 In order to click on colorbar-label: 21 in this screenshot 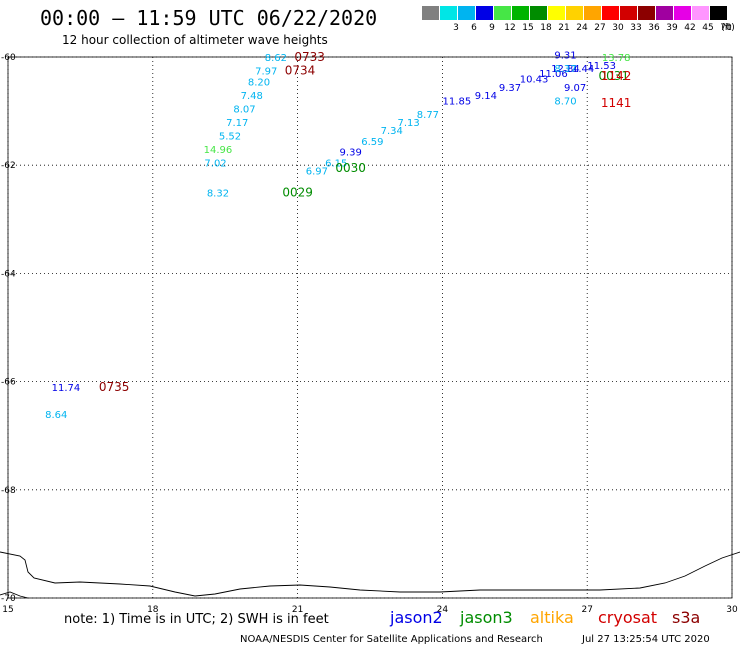, I will do `click(564, 28)`.